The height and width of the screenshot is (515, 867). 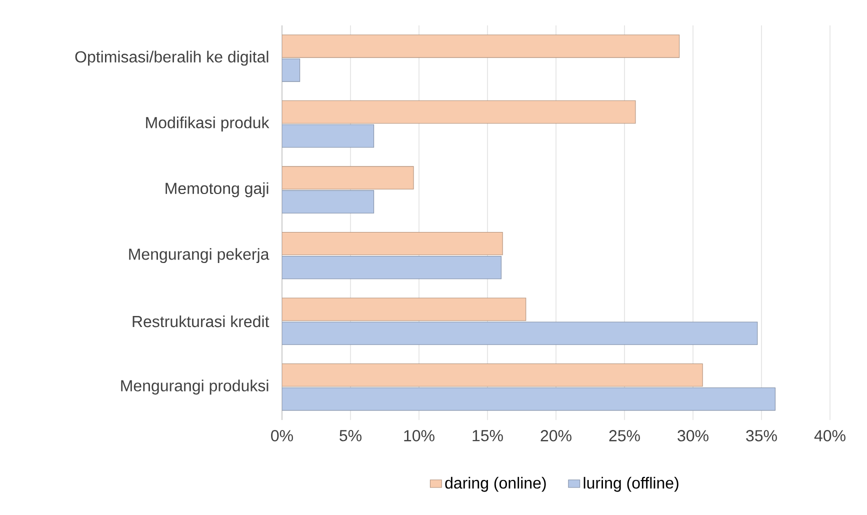 What do you see at coordinates (201, 321) in the screenshot?
I see `y-tick-label: Restrukturasi kredit` at bounding box center [201, 321].